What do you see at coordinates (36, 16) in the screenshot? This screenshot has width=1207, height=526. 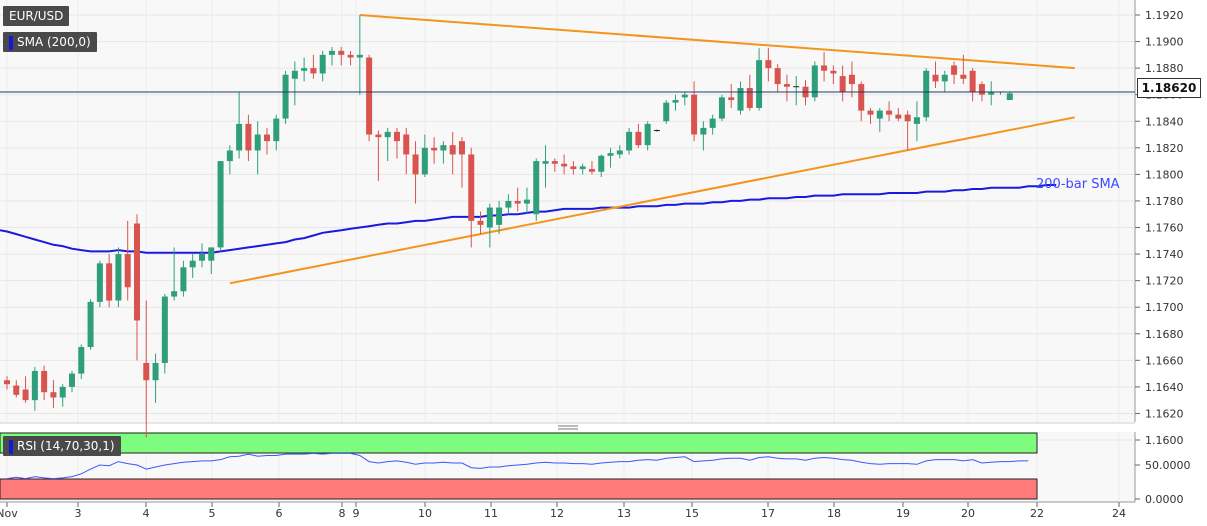 I see `symbol-badge: EUR/USD` at bounding box center [36, 16].